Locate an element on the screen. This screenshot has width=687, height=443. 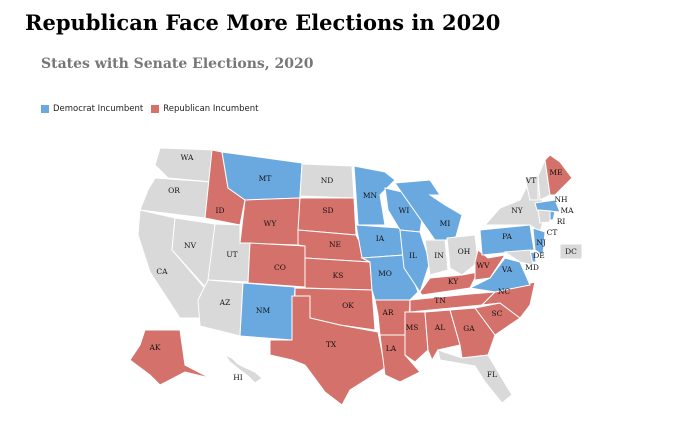
state-label-ut: UT is located at coordinates (231, 254).